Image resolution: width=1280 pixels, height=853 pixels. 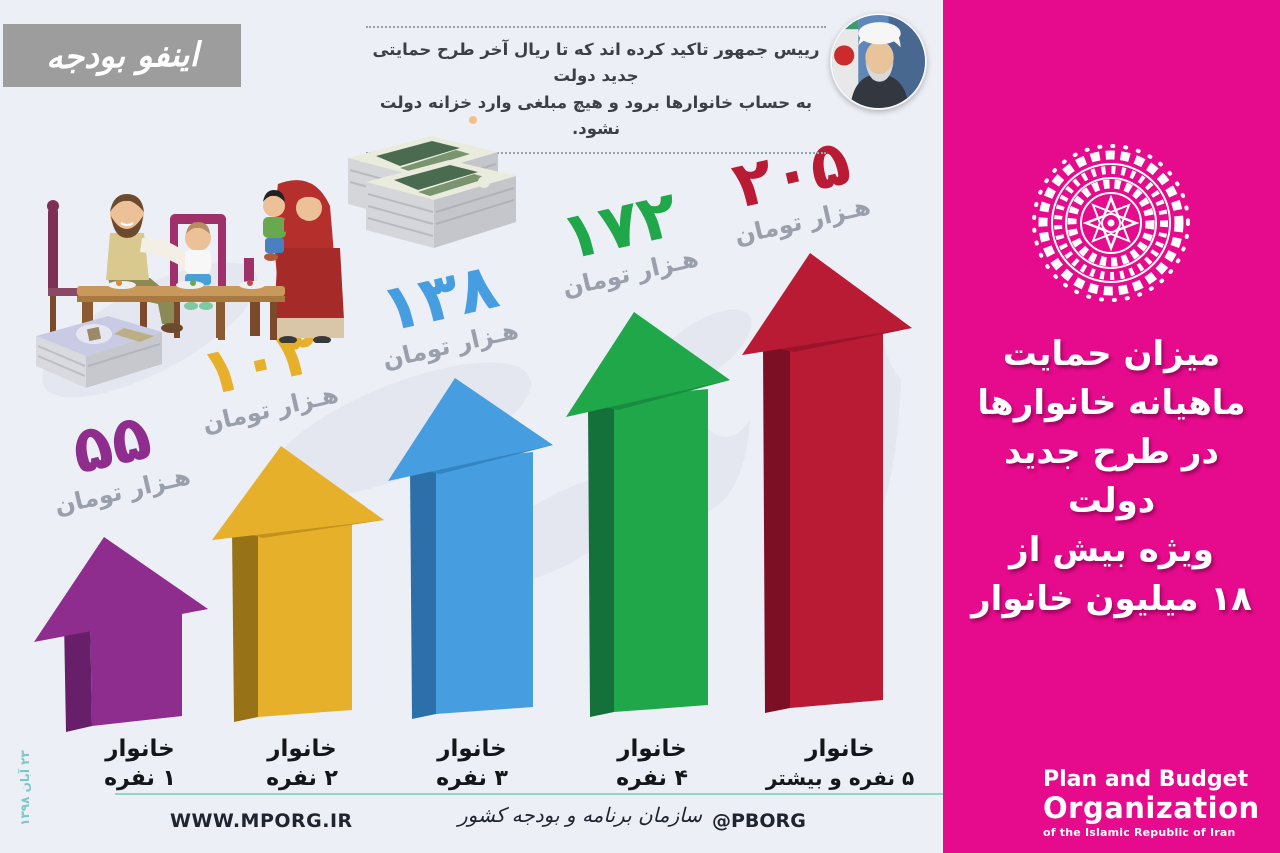 I want to click on title-line-3: در طرح جدید, so click(x=1111, y=451).